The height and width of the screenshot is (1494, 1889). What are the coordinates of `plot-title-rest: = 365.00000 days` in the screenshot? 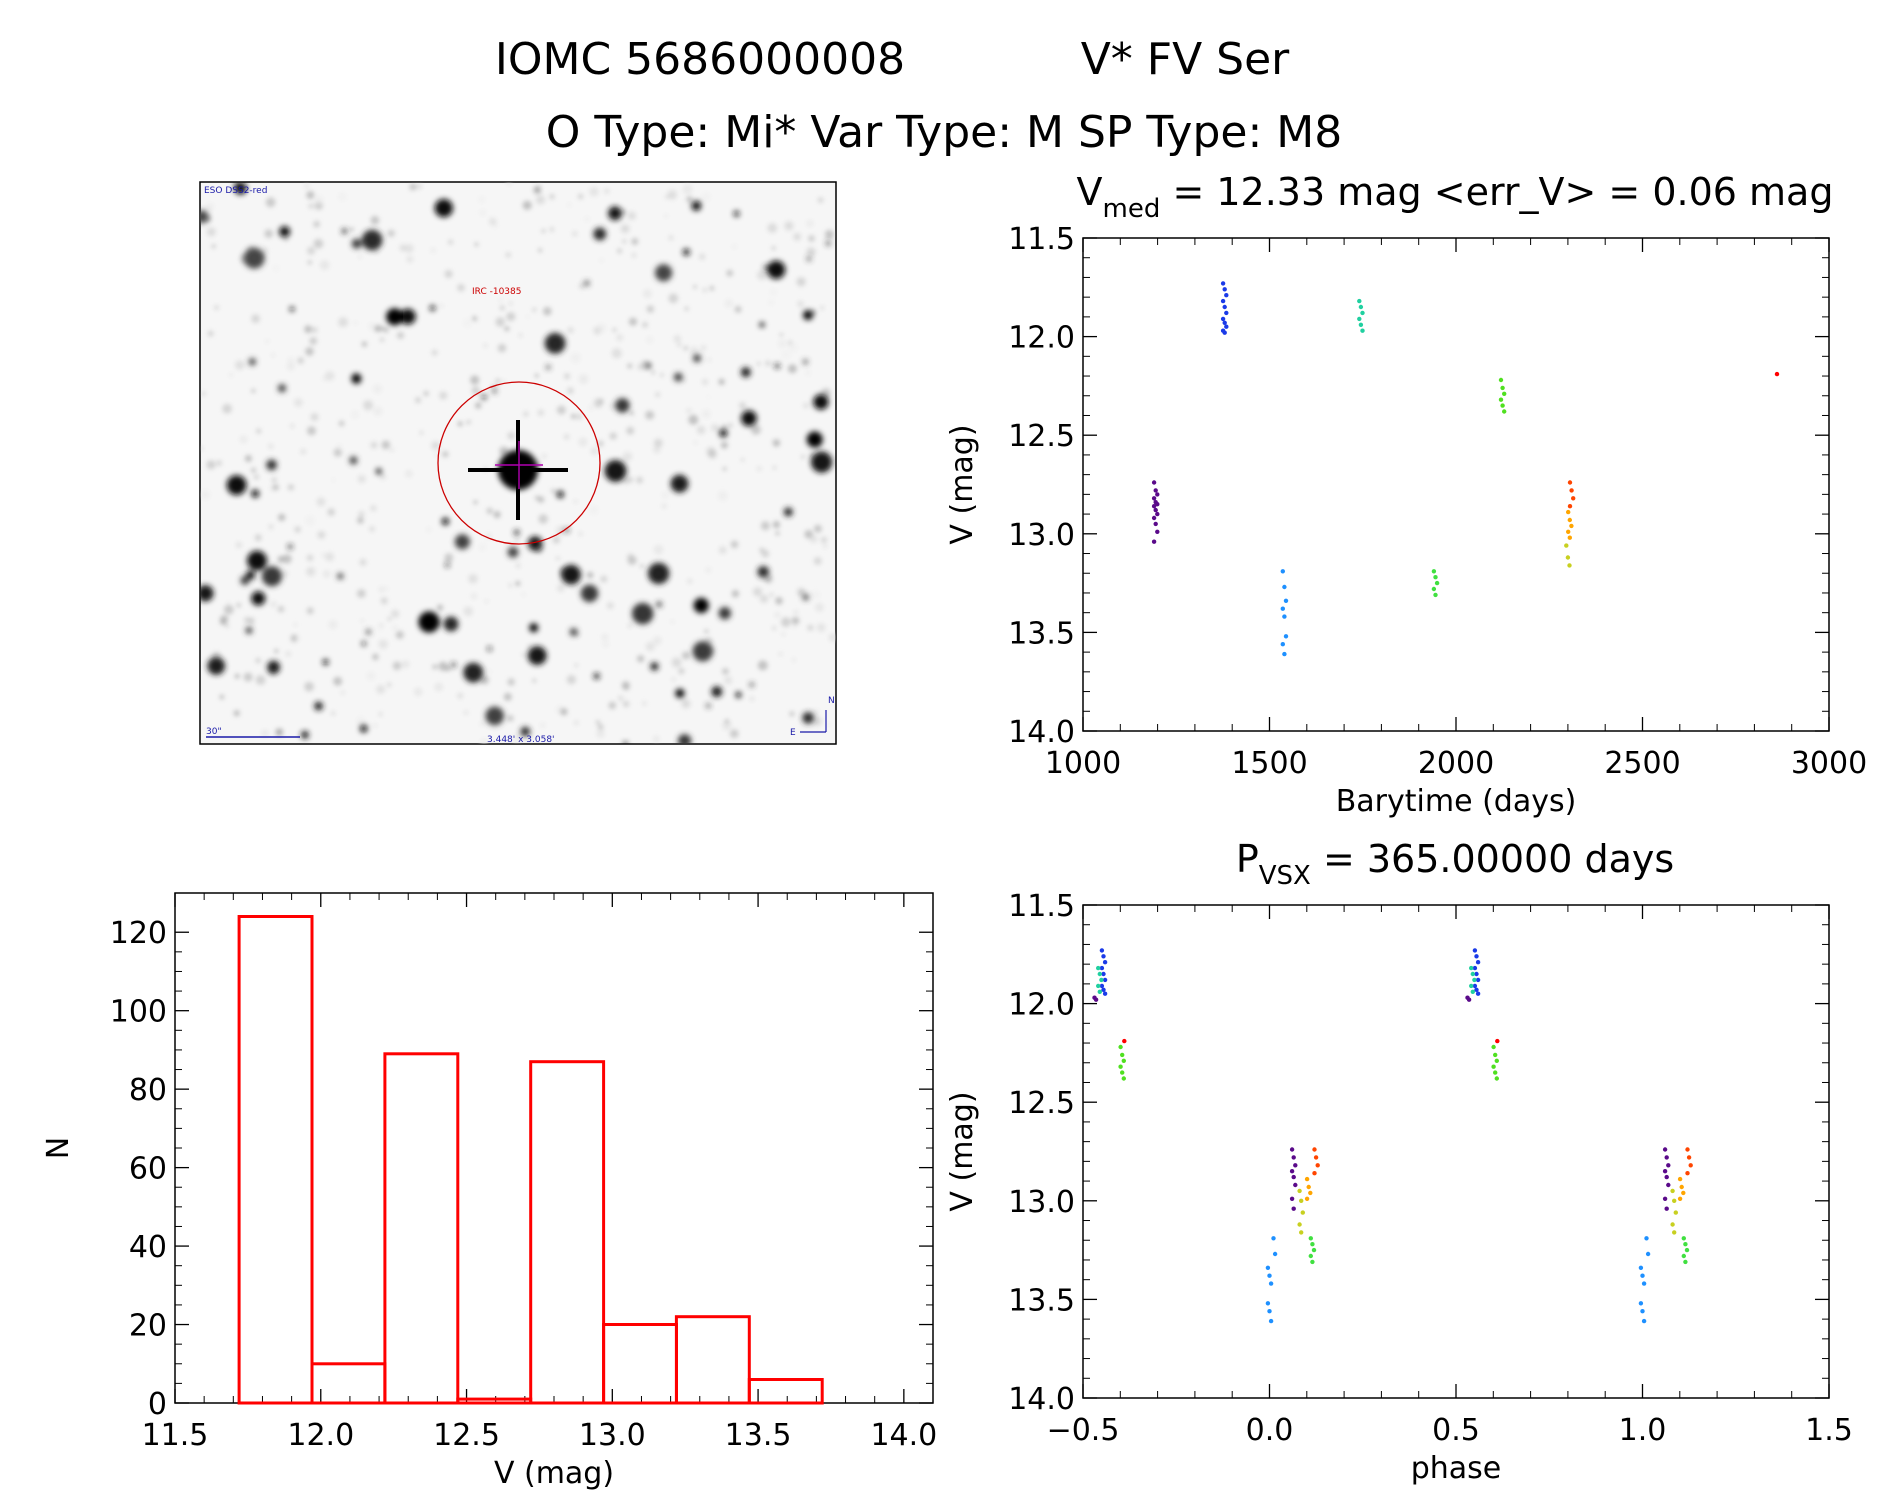 It's located at (1492, 859).